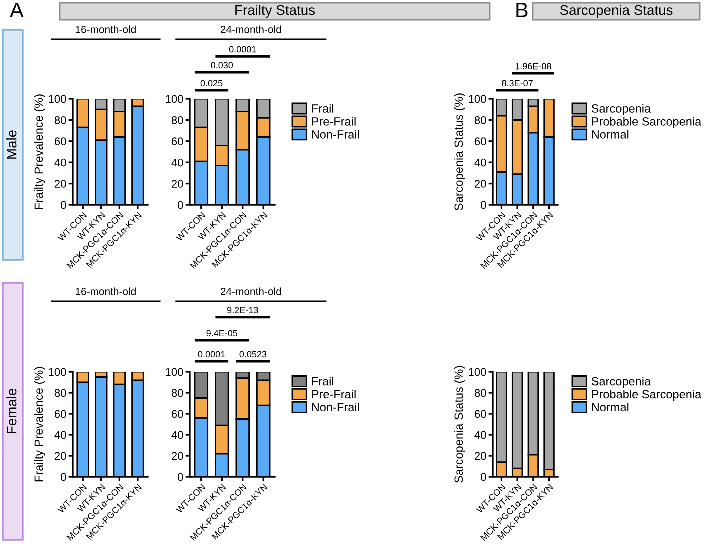 Image resolution: width=709 pixels, height=553 pixels. What do you see at coordinates (522, 10) in the screenshot?
I see `text: B` at bounding box center [522, 10].